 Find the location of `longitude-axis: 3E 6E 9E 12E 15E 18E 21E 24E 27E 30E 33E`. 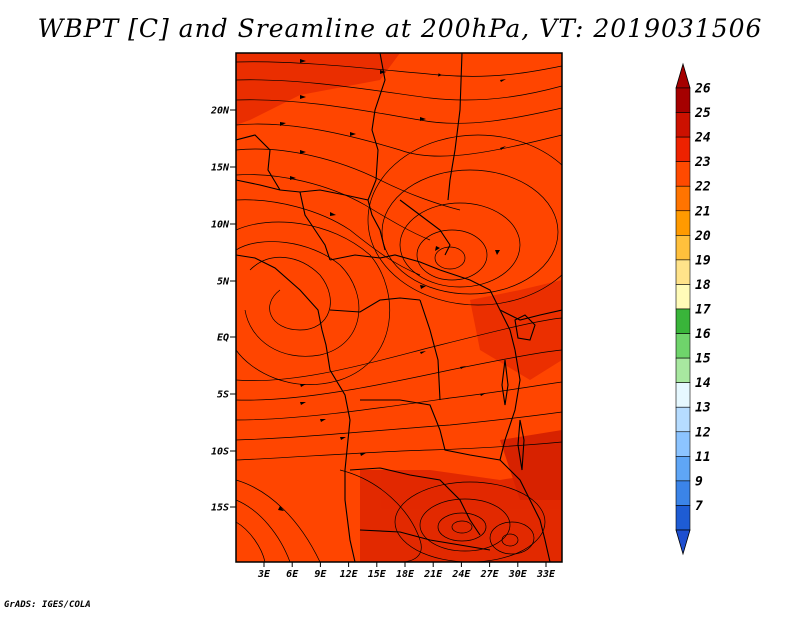

longitude-axis: 3E 6E 9E 12E 15E 18E 21E 24E 27E 30E 33E is located at coordinates (406, 571).